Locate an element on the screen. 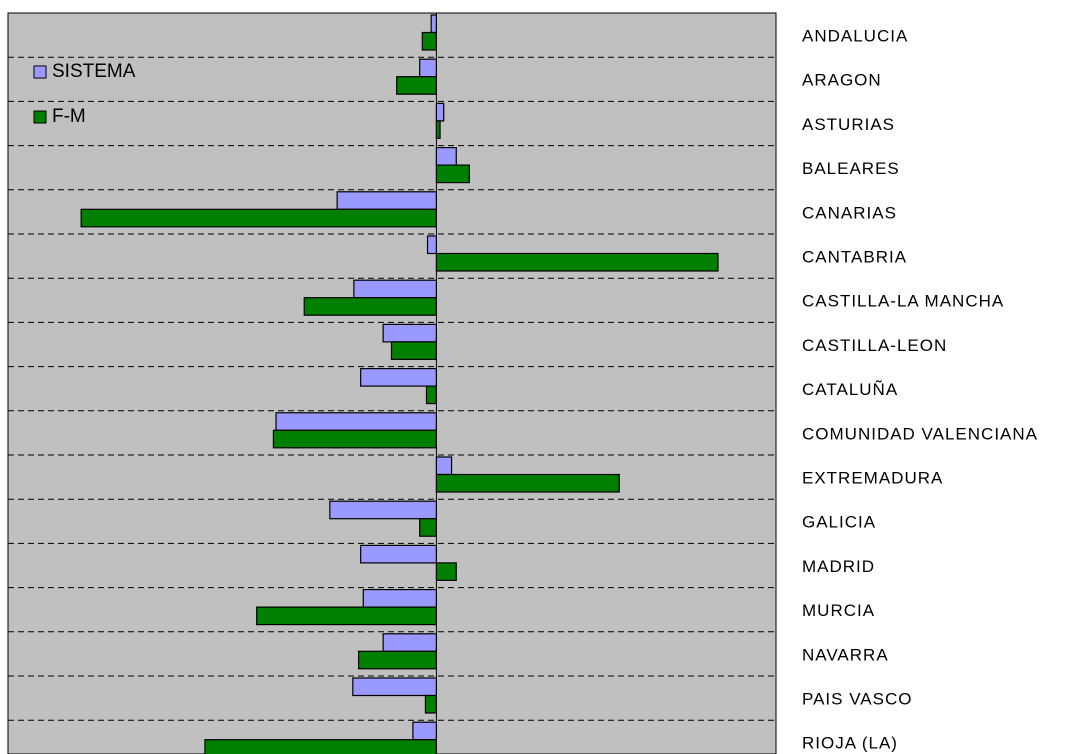 This screenshot has width=1092, height=754. category-label: PAIS VASCO is located at coordinates (857, 698).